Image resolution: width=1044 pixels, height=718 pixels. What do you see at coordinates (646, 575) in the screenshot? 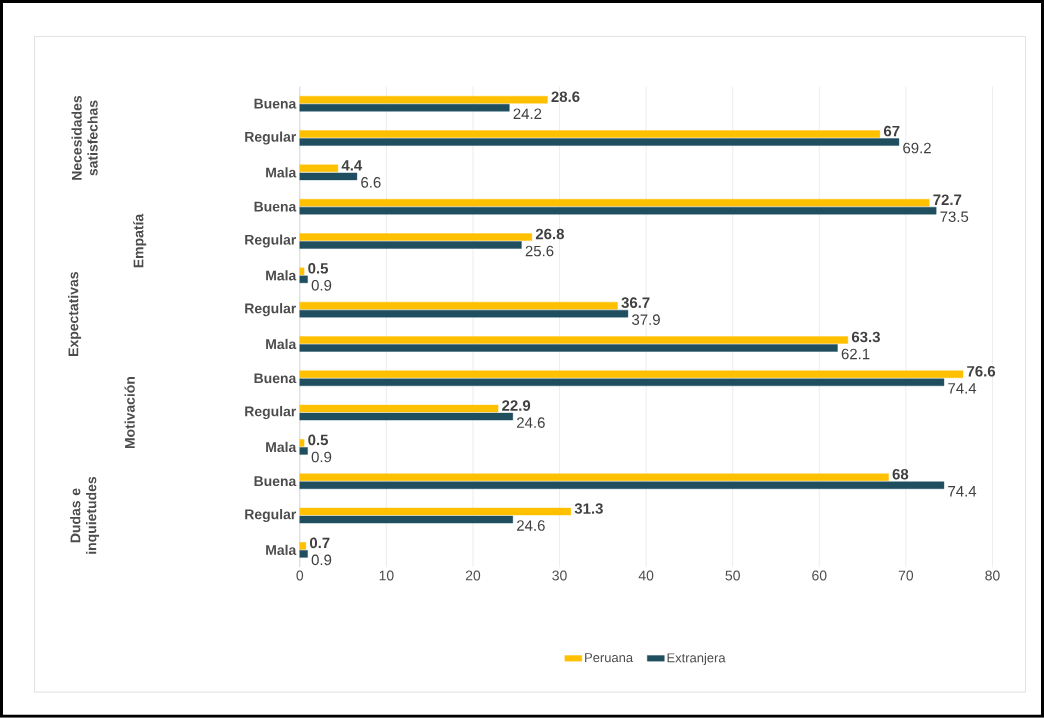
I see `x-tick-label: 40` at bounding box center [646, 575].